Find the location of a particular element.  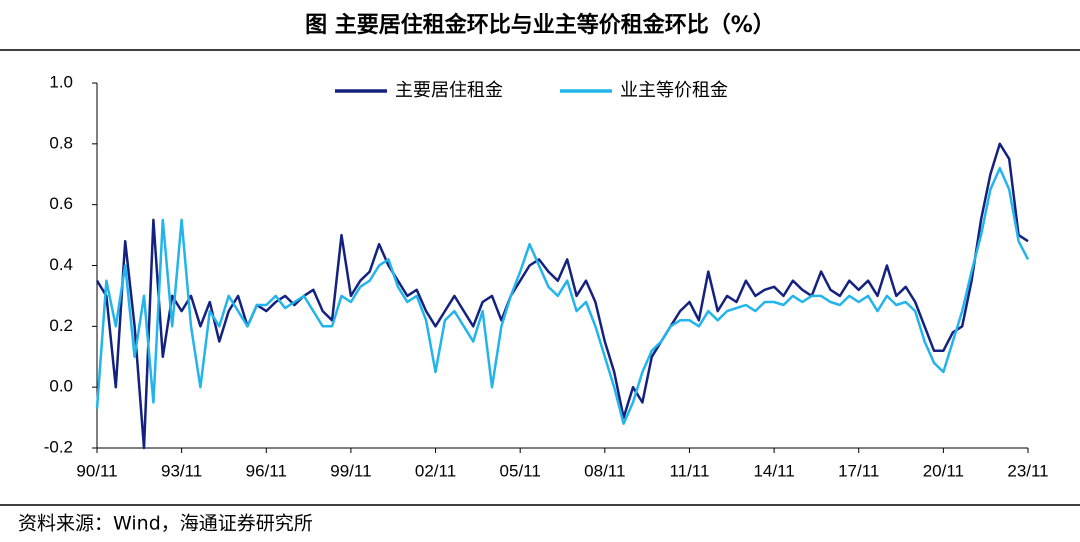

x-tick-label: 17/11 is located at coordinates (858, 470).